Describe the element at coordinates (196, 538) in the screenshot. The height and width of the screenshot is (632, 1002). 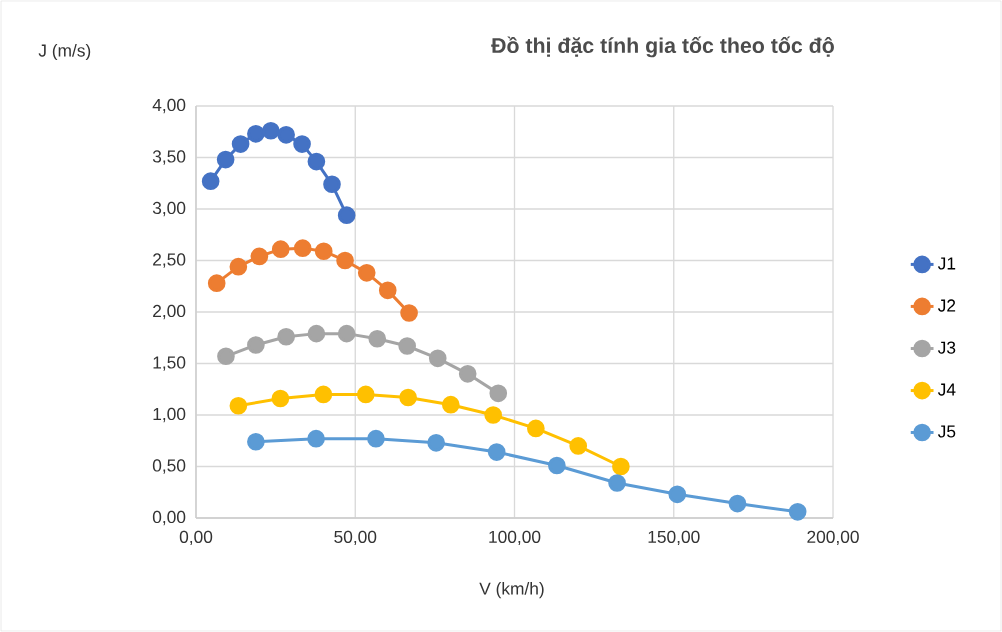
I see `x-tick-label: 0,00` at that location.